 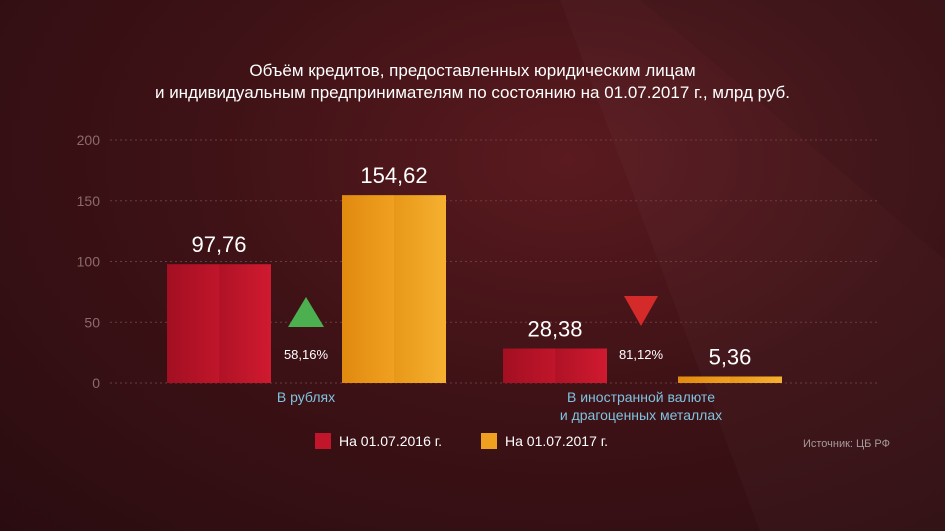 I want to click on category-label: В иностранной валюте, so click(x=641, y=397).